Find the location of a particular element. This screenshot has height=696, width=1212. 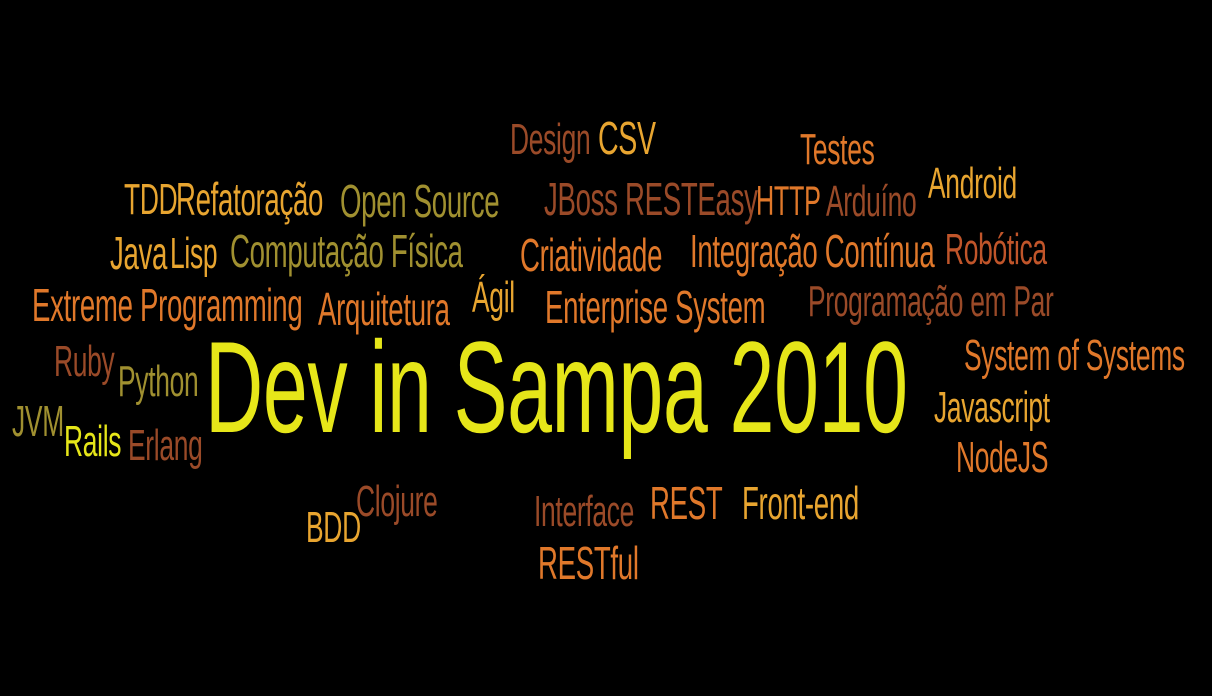

word-integracao-continua: Integração Contínua is located at coordinates (812, 251).